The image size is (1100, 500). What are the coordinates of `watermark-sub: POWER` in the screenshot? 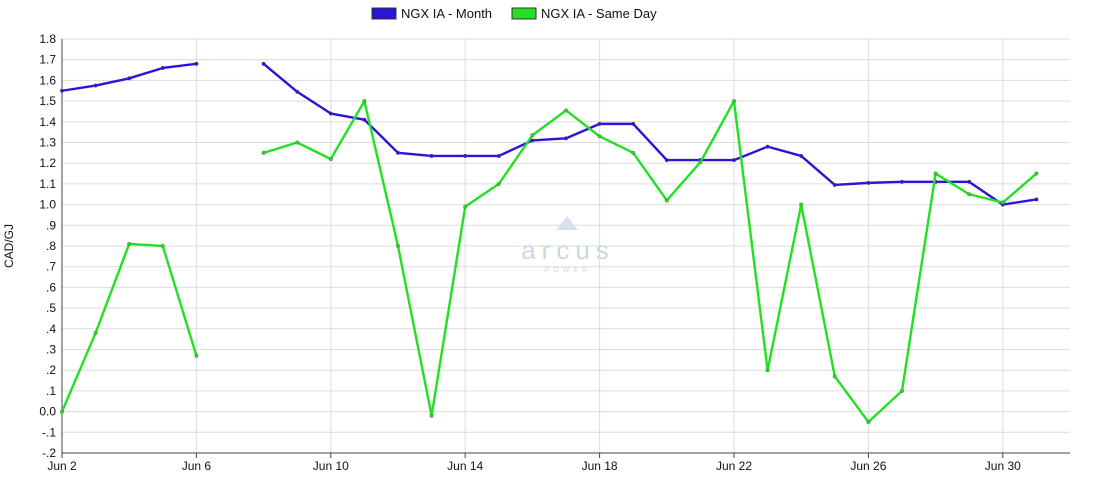 It's located at (568, 270).